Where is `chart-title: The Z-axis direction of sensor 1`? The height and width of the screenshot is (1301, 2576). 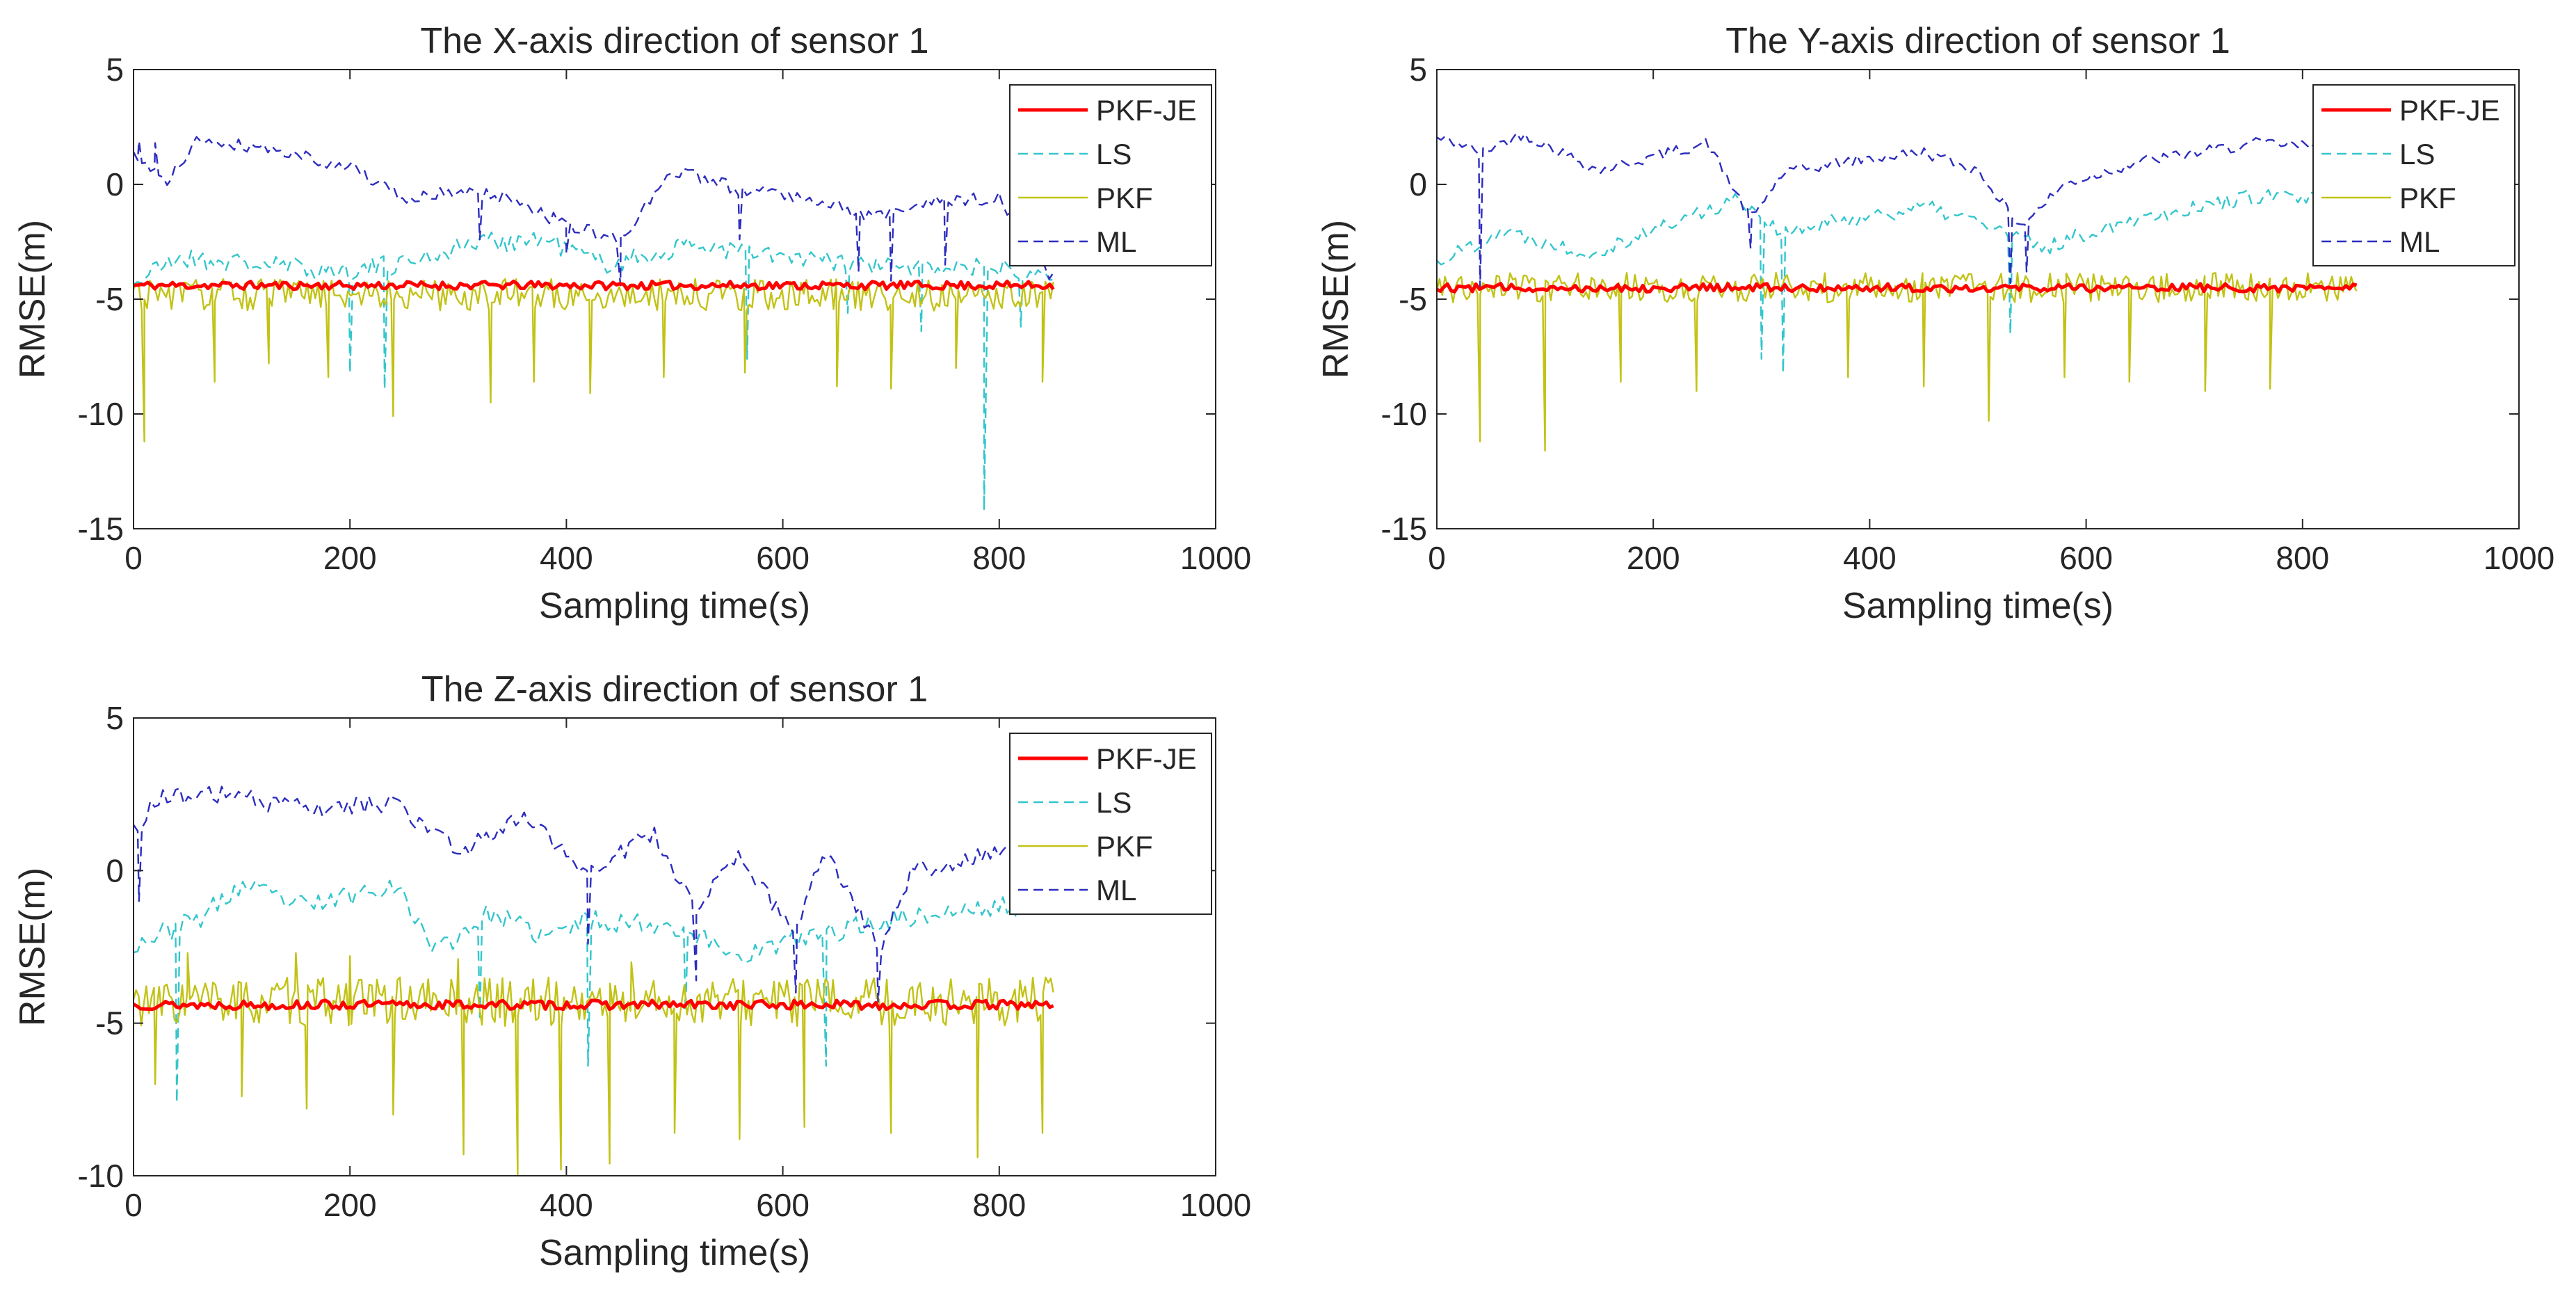 chart-title: The Z-axis direction of sensor 1 is located at coordinates (674, 689).